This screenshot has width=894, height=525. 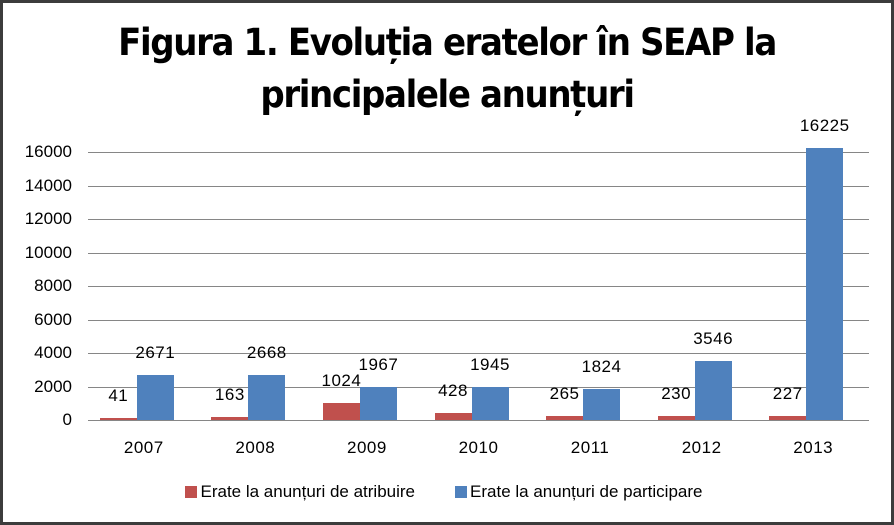 What do you see at coordinates (601, 367) in the screenshot?
I see `data-label: 1824` at bounding box center [601, 367].